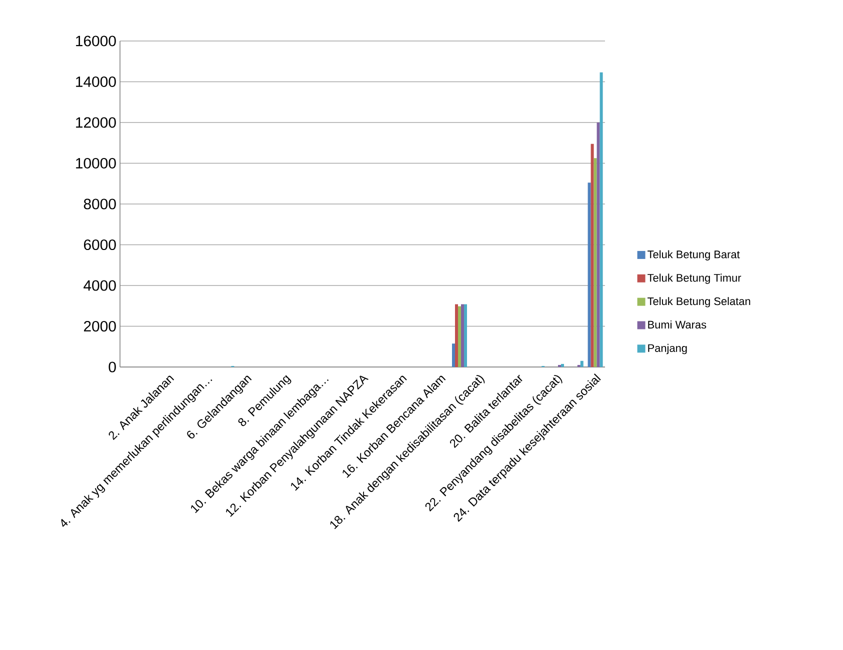 This screenshot has width=843, height=650. I want to click on y-tick-label: 6000, so click(100, 244).